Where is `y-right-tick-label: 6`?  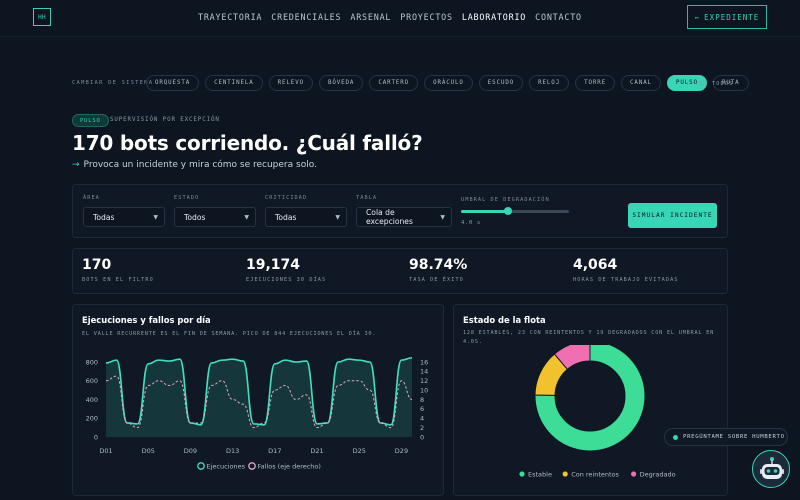 y-right-tick-label: 6 is located at coordinates (422, 409).